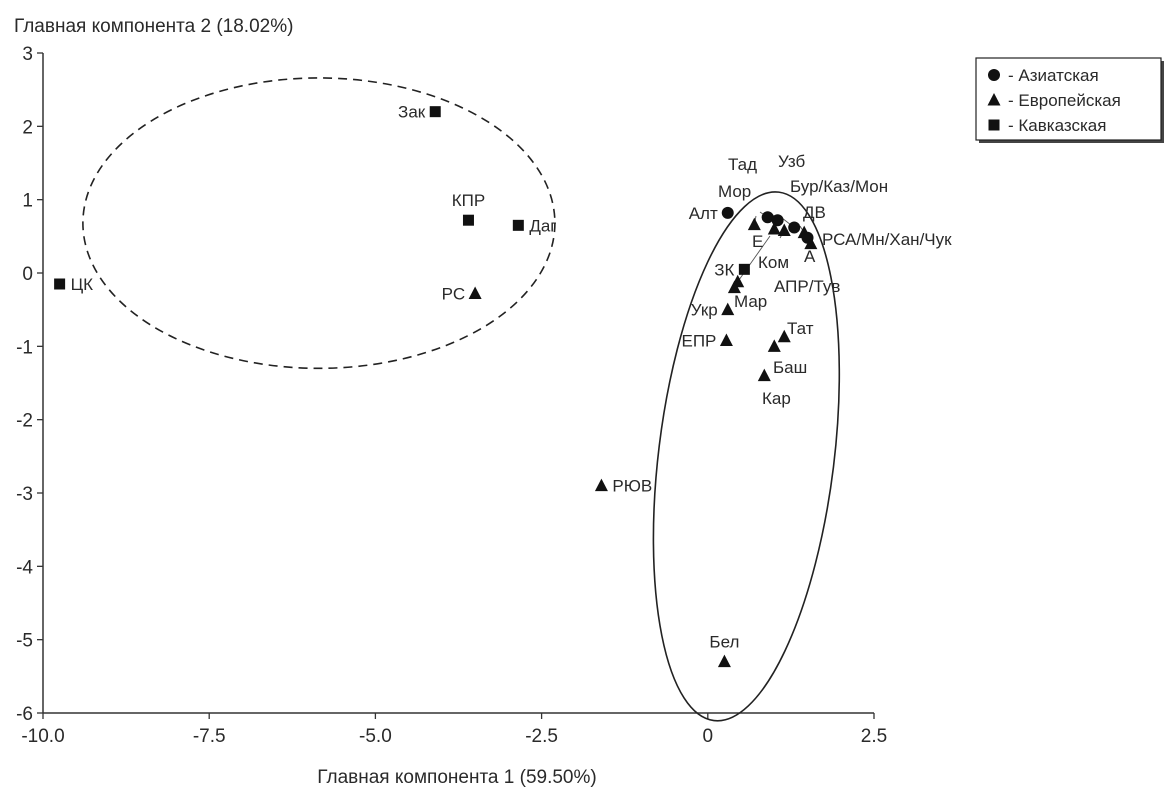 The height and width of the screenshot is (787, 1167). Describe the element at coordinates (774, 345) in the screenshot. I see `point-Баш` at that location.